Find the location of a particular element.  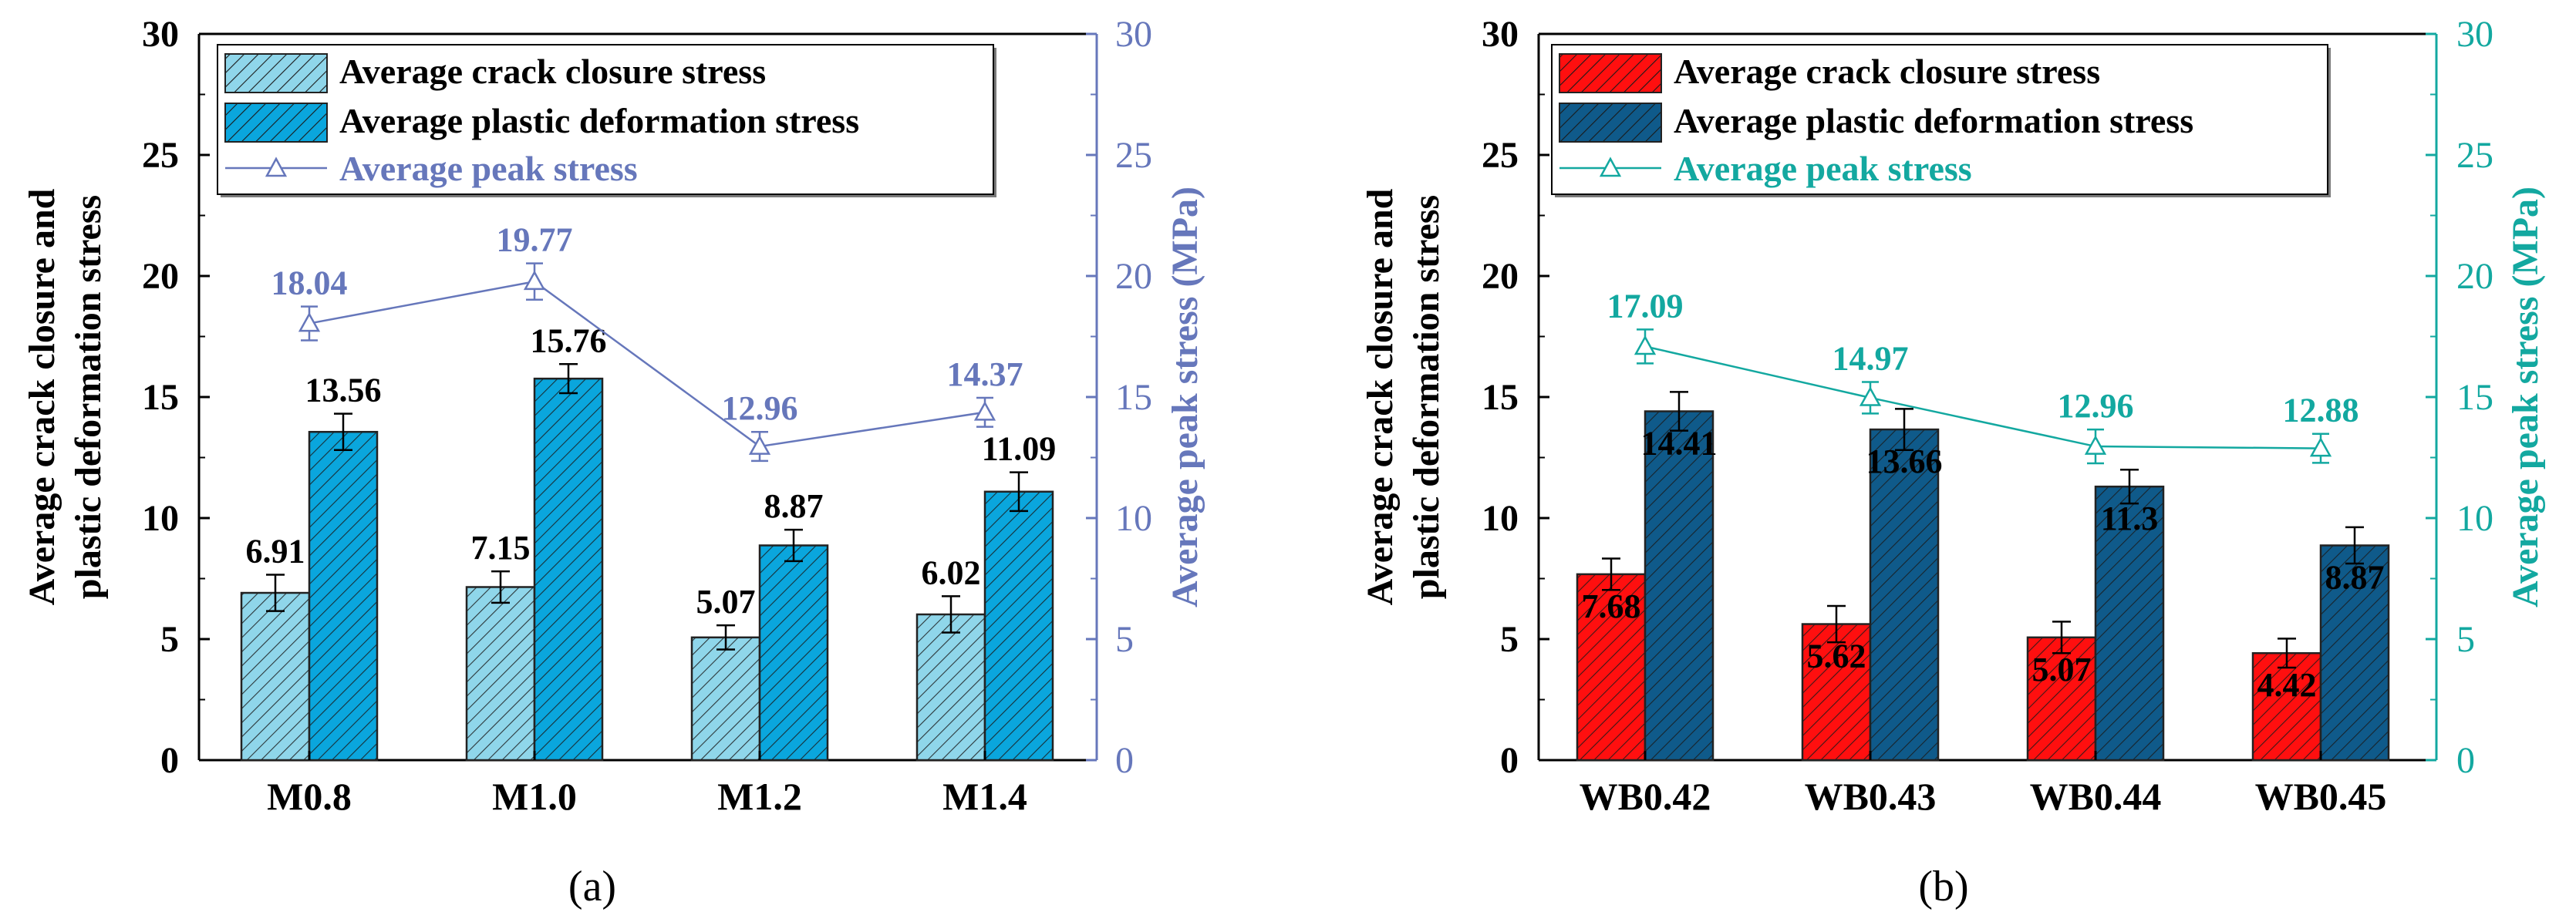

data-label-closure: 5.62 is located at coordinates (1836, 656).